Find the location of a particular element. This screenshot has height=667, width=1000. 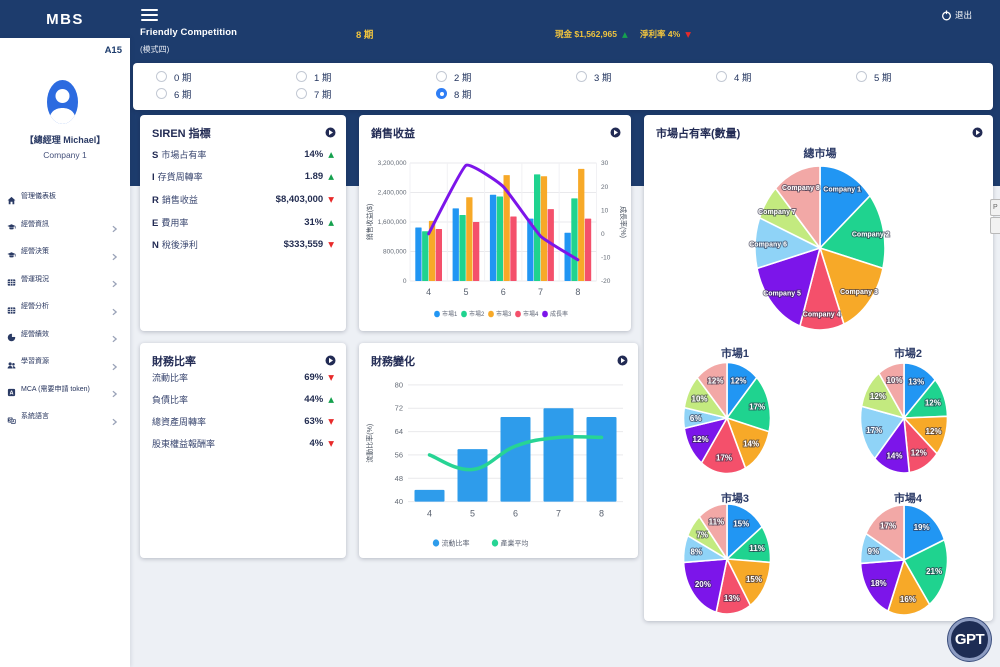

legend-item-市場3: 市場3 is located at coordinates (500, 314).